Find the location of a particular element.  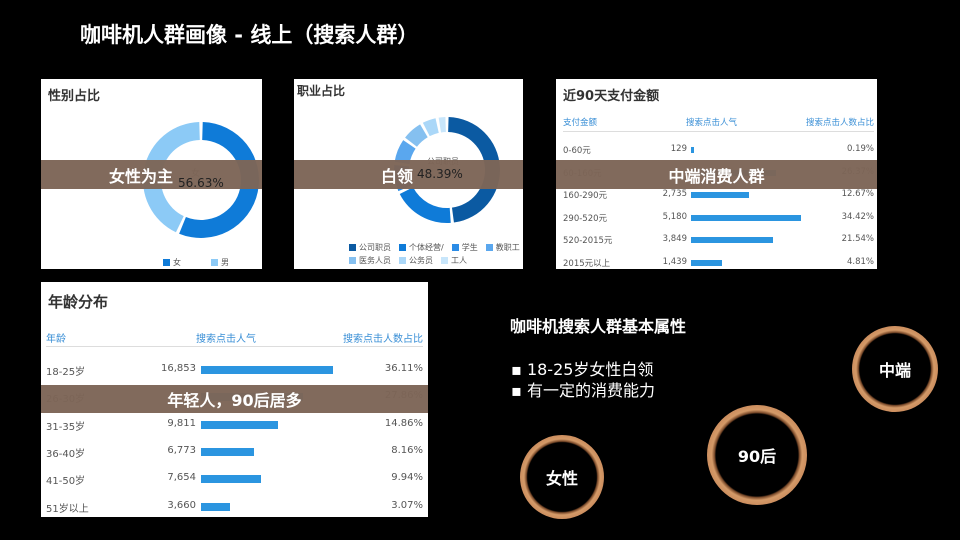

gender-legend-item: 女 is located at coordinates (172, 262).